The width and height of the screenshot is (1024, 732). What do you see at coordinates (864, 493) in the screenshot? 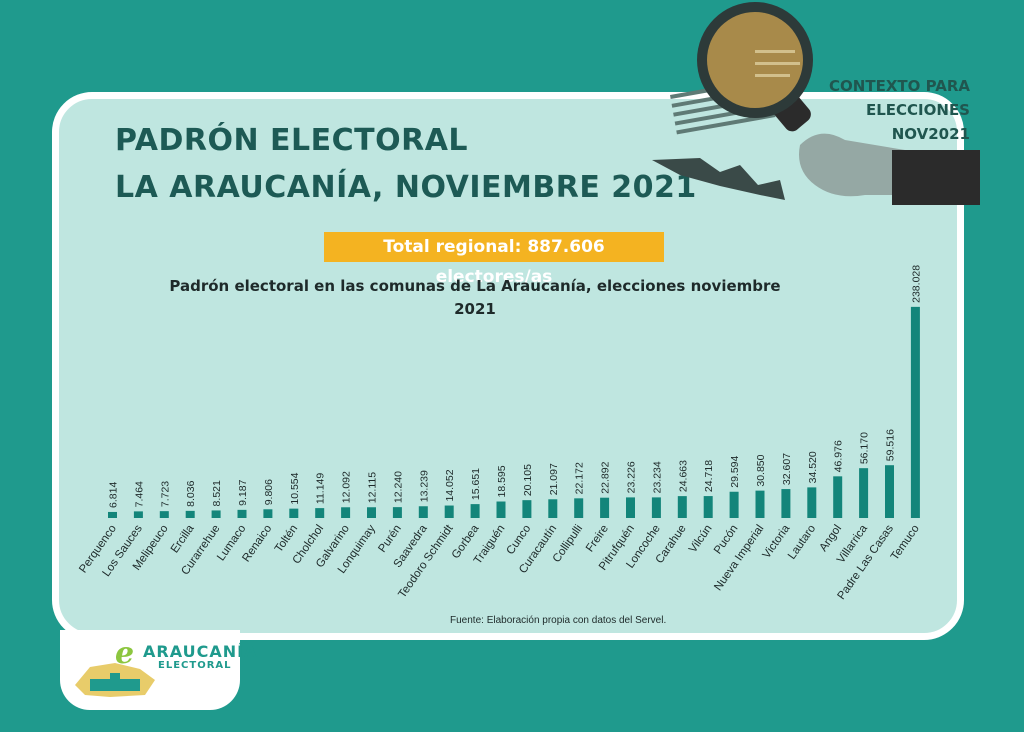
I see `bar-villarrica` at bounding box center [864, 493].